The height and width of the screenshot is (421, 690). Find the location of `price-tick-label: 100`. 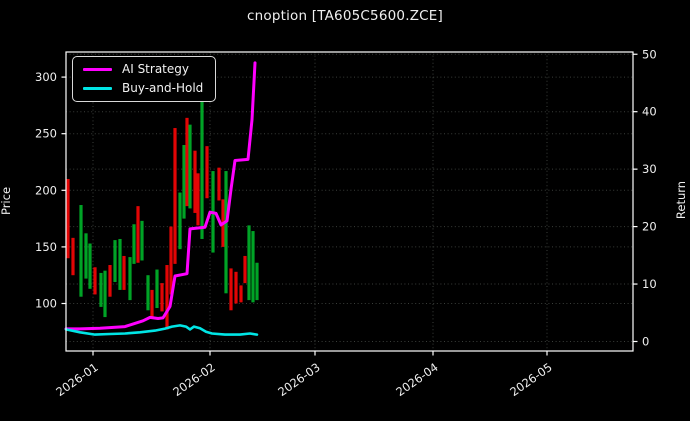

price-tick-label: 100 is located at coordinates (46, 304).